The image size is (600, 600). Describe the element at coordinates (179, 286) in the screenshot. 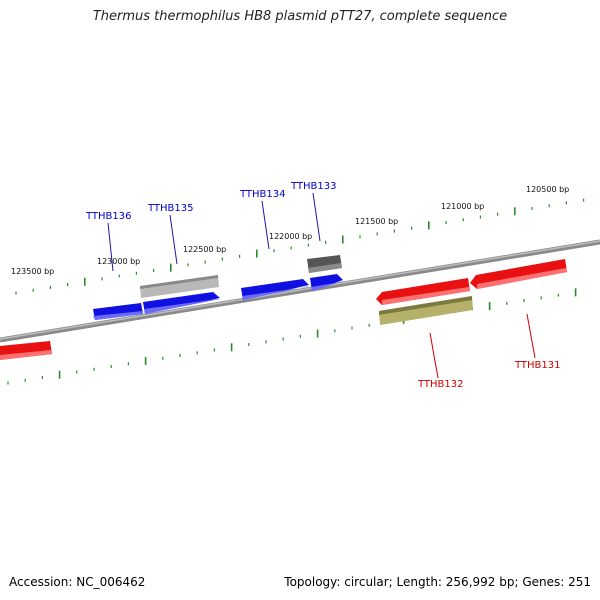

I see `gene-tthb135-grey-feature` at that location.